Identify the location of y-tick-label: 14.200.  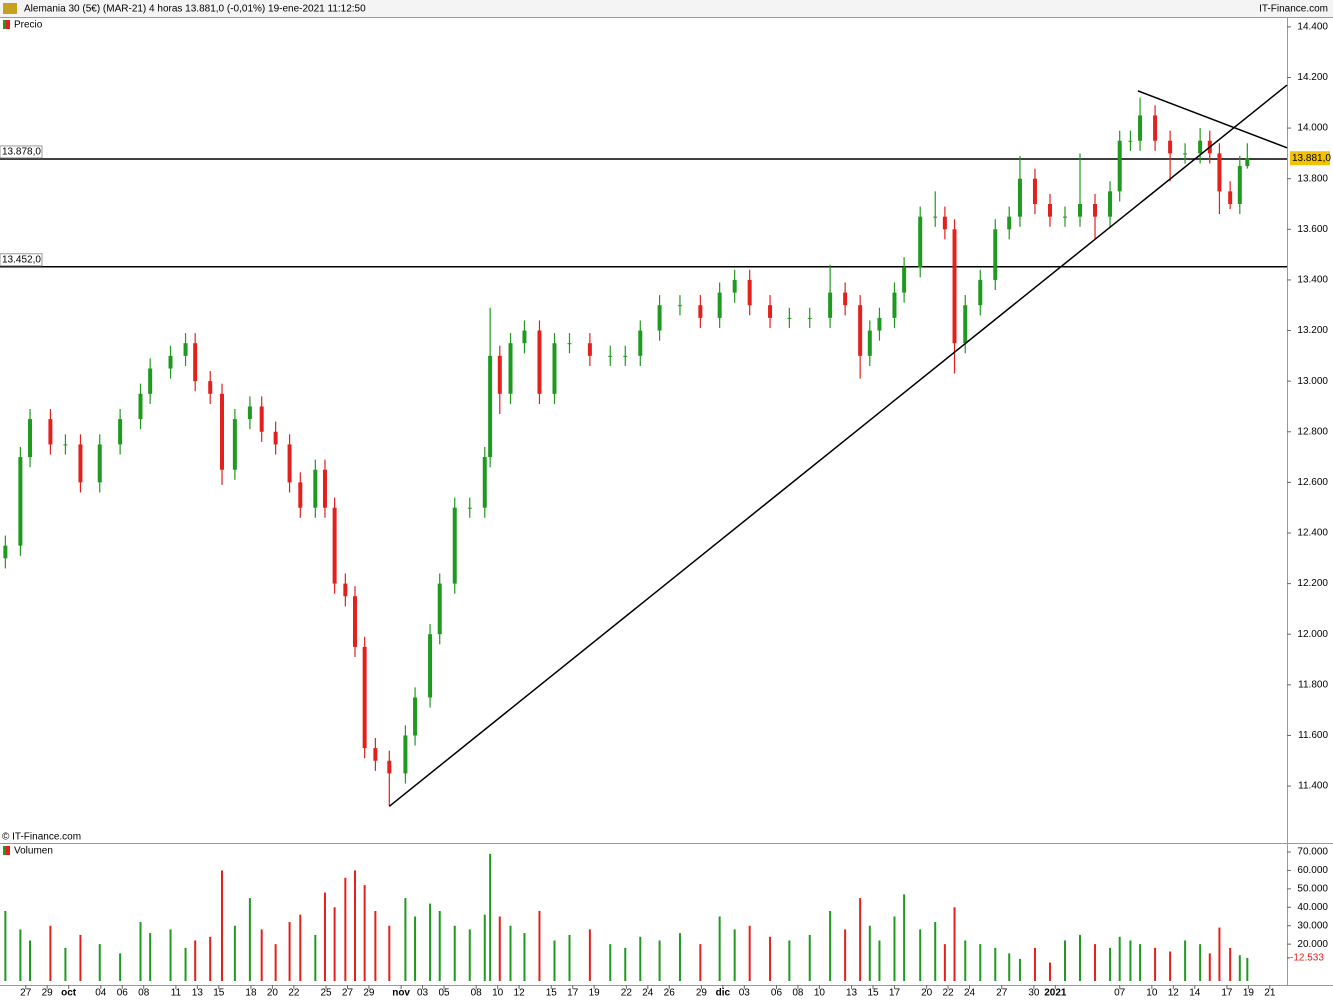
(1312, 77).